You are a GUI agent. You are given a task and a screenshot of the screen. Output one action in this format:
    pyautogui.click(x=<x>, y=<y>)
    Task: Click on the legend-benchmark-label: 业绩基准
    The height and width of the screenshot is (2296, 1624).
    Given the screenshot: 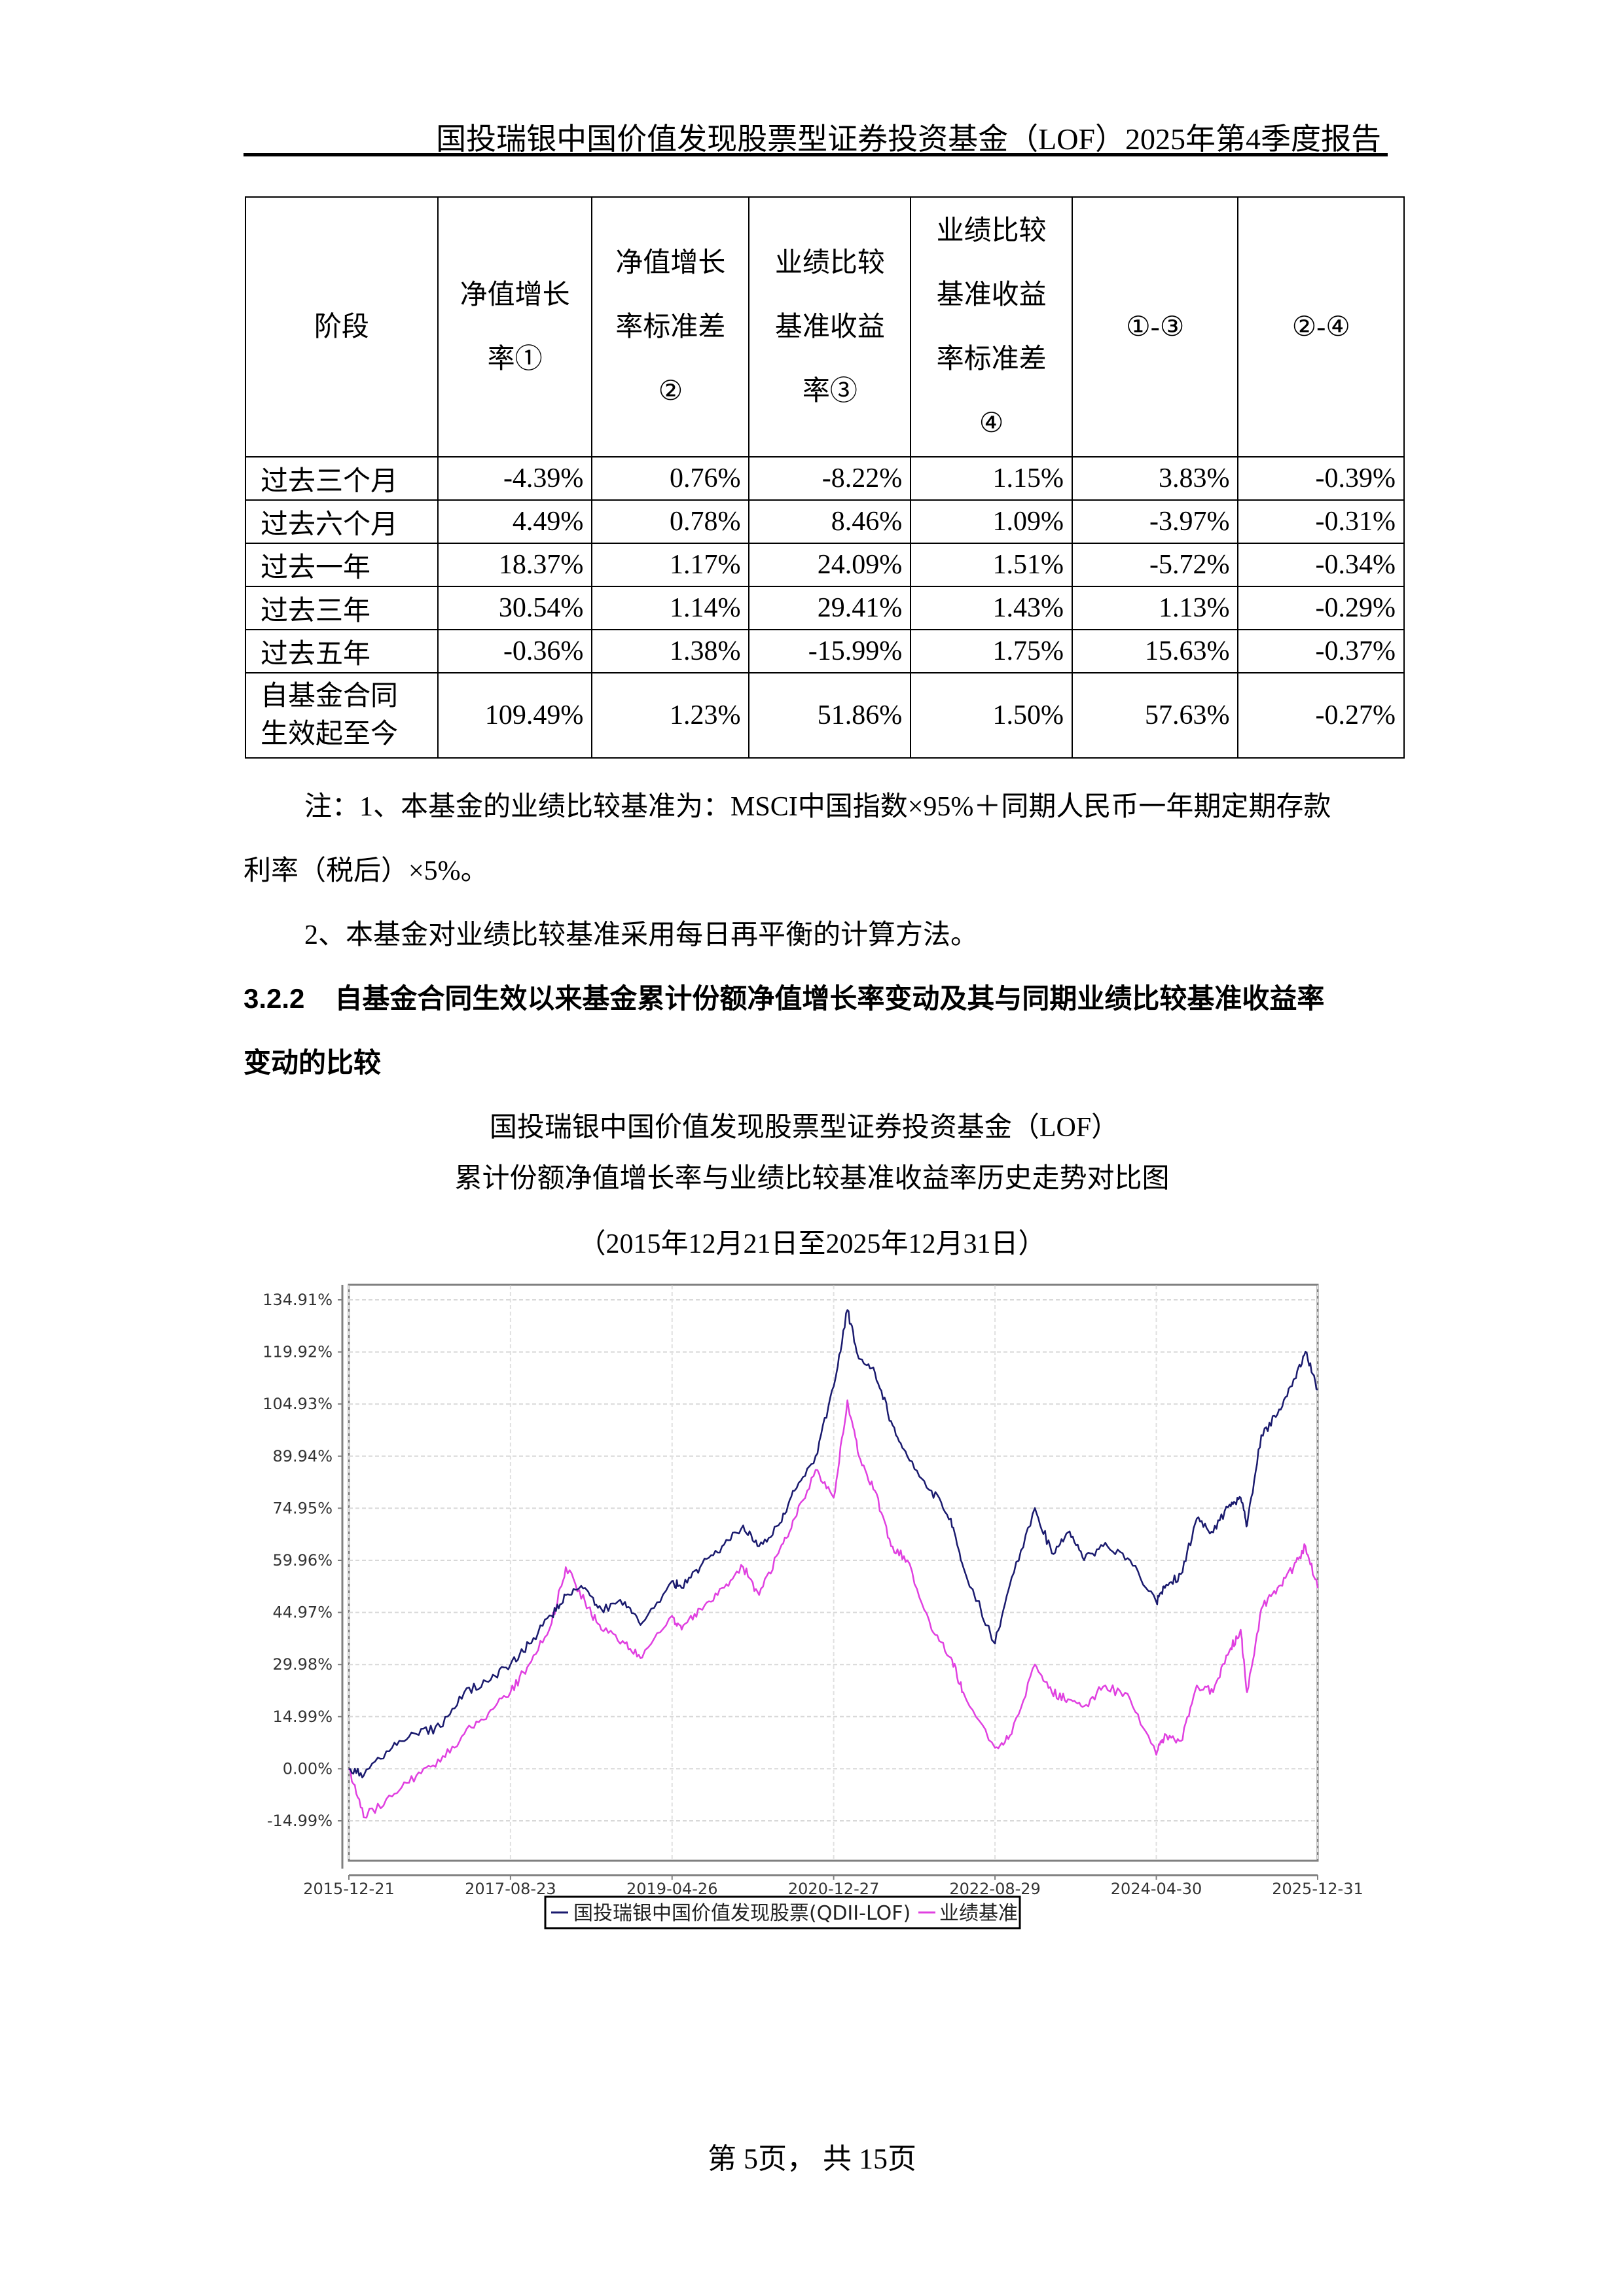 What is the action you would take?
    pyautogui.click(x=978, y=1913)
    